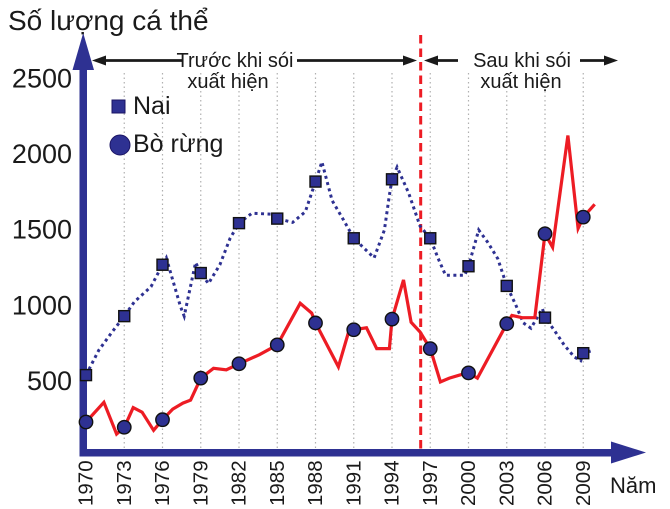 This screenshot has width=670, height=509. Describe the element at coordinates (201, 378) in the screenshot. I see `marker-circle-1979` at that location.